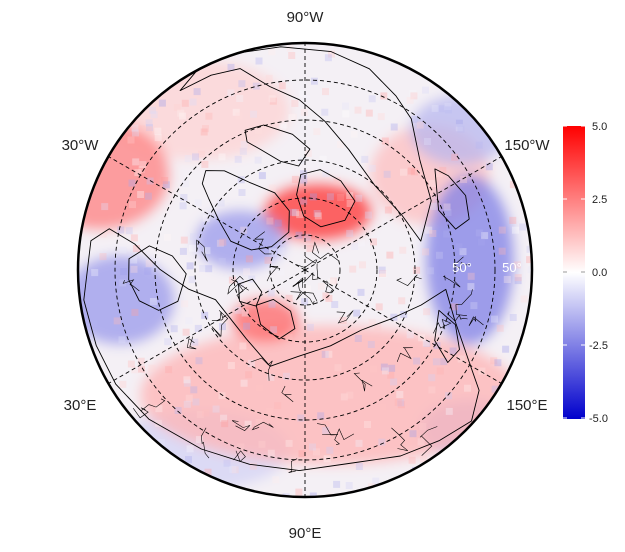 This screenshot has height=552, width=625. Describe the element at coordinates (599, 273) in the screenshot. I see `colorbar-tick-0: 0.0` at that location.